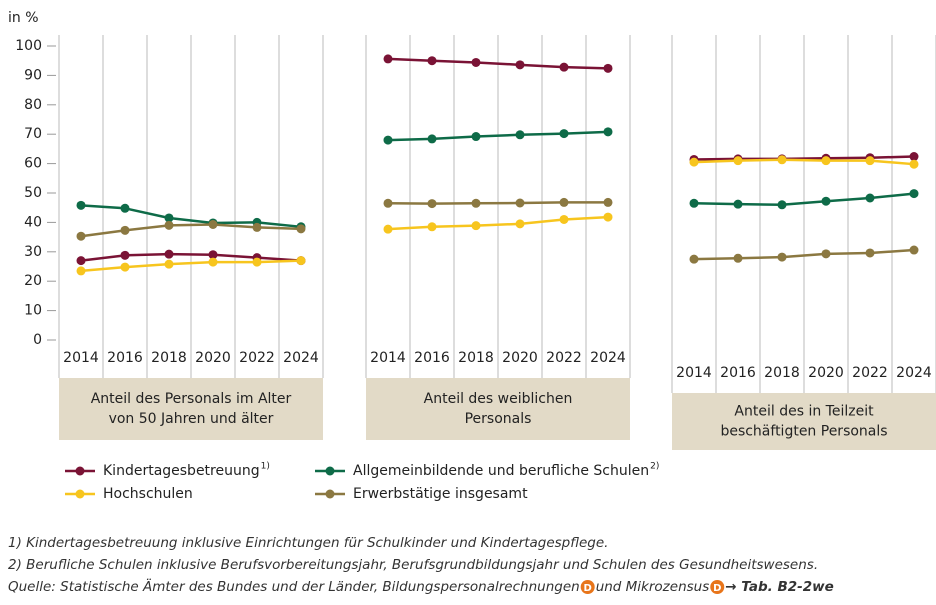  Describe the element at coordinates (33, 311) in the screenshot. I see `y-tick-label: 10` at that location.